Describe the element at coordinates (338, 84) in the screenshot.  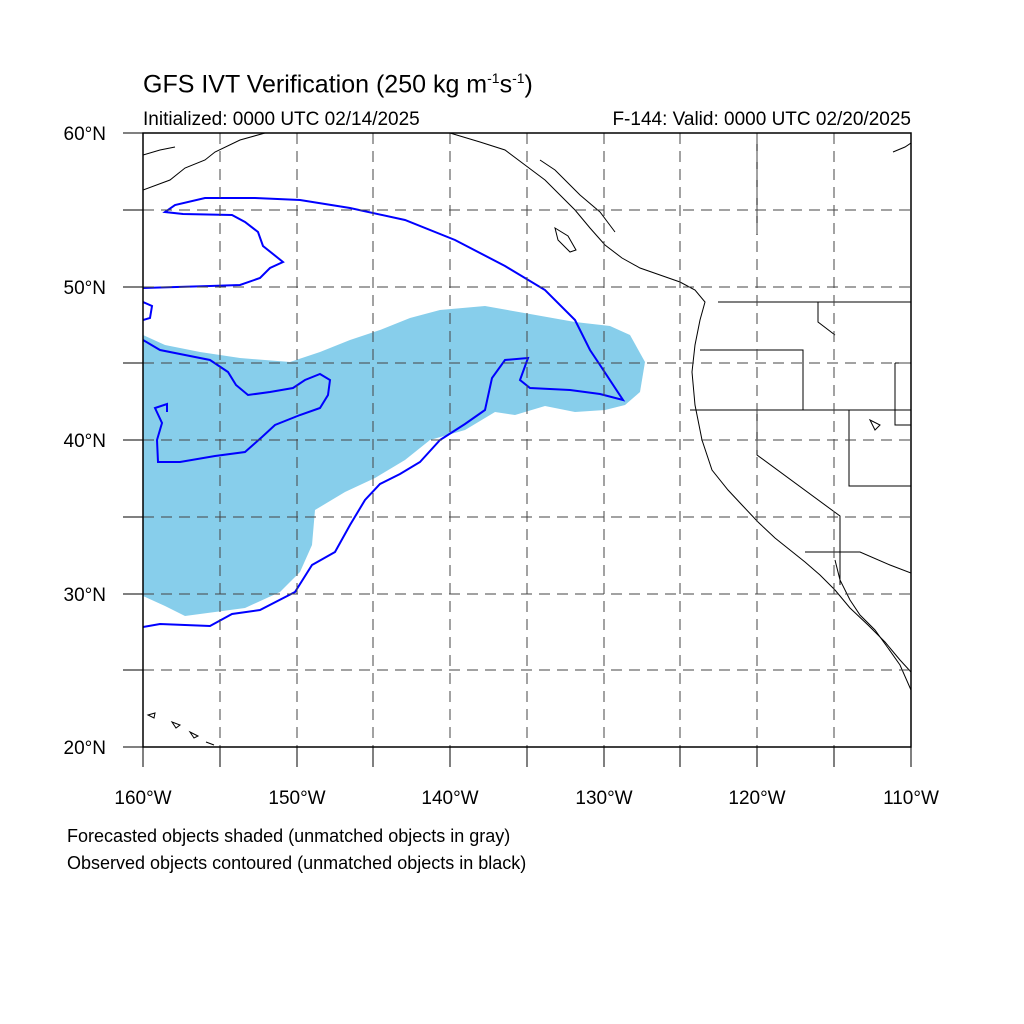
I see `chart-title: GFS IVT Verification (250 kg m-1s-1)` at that location.